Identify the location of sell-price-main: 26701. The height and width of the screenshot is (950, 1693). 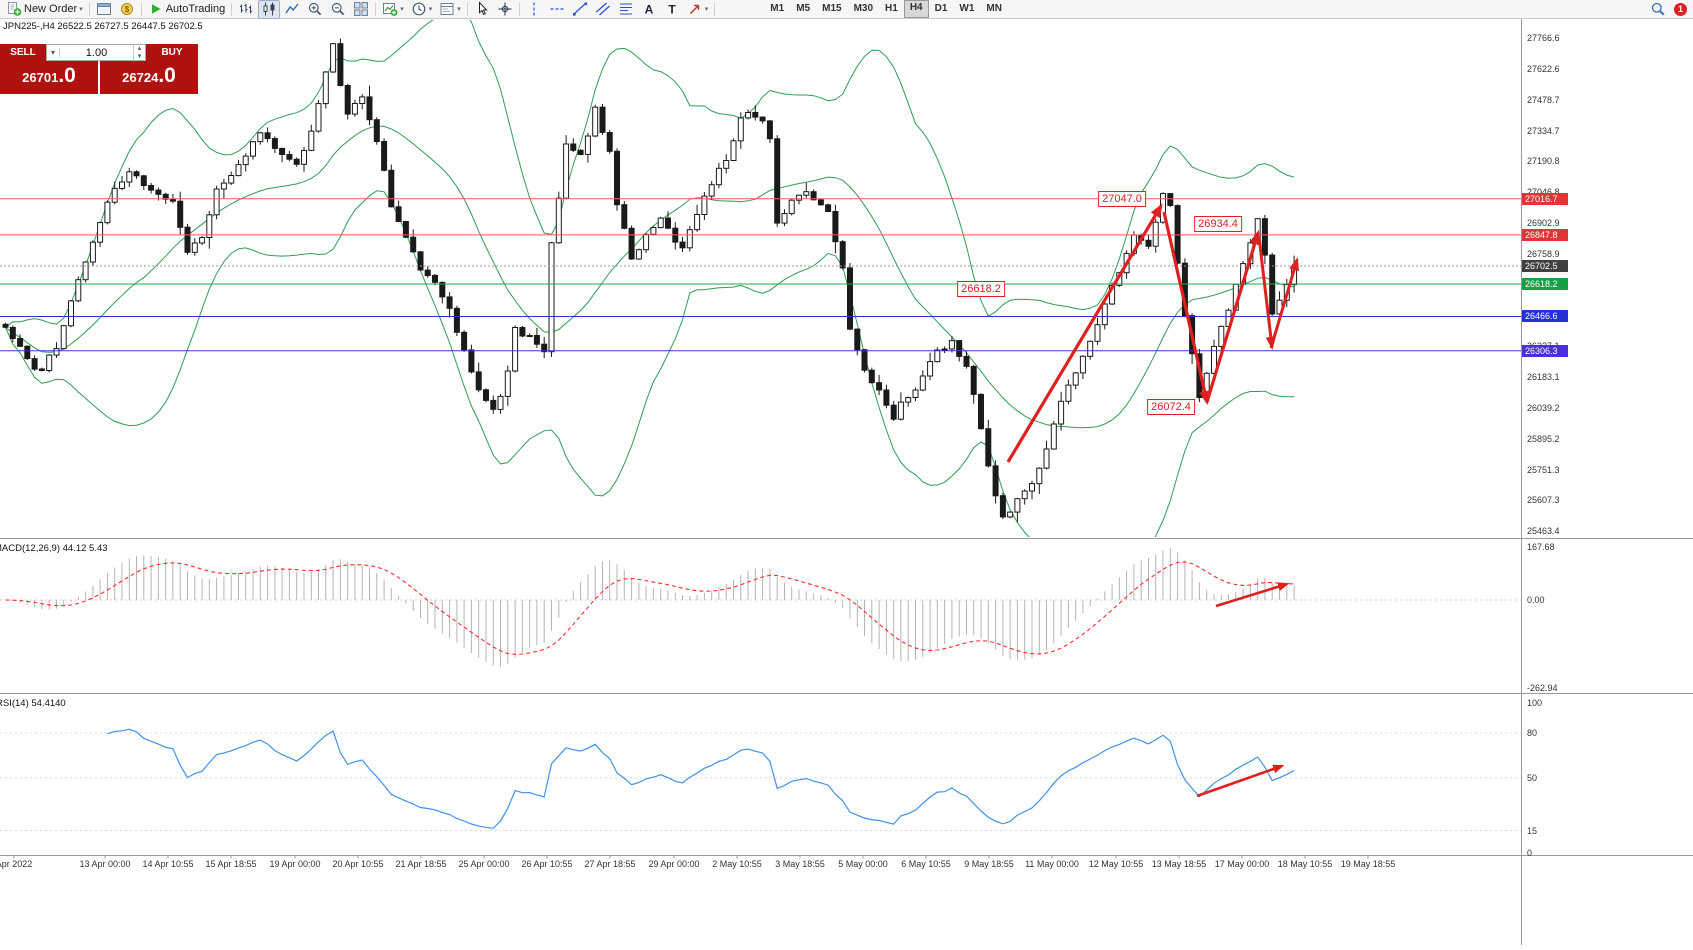
(40, 77).